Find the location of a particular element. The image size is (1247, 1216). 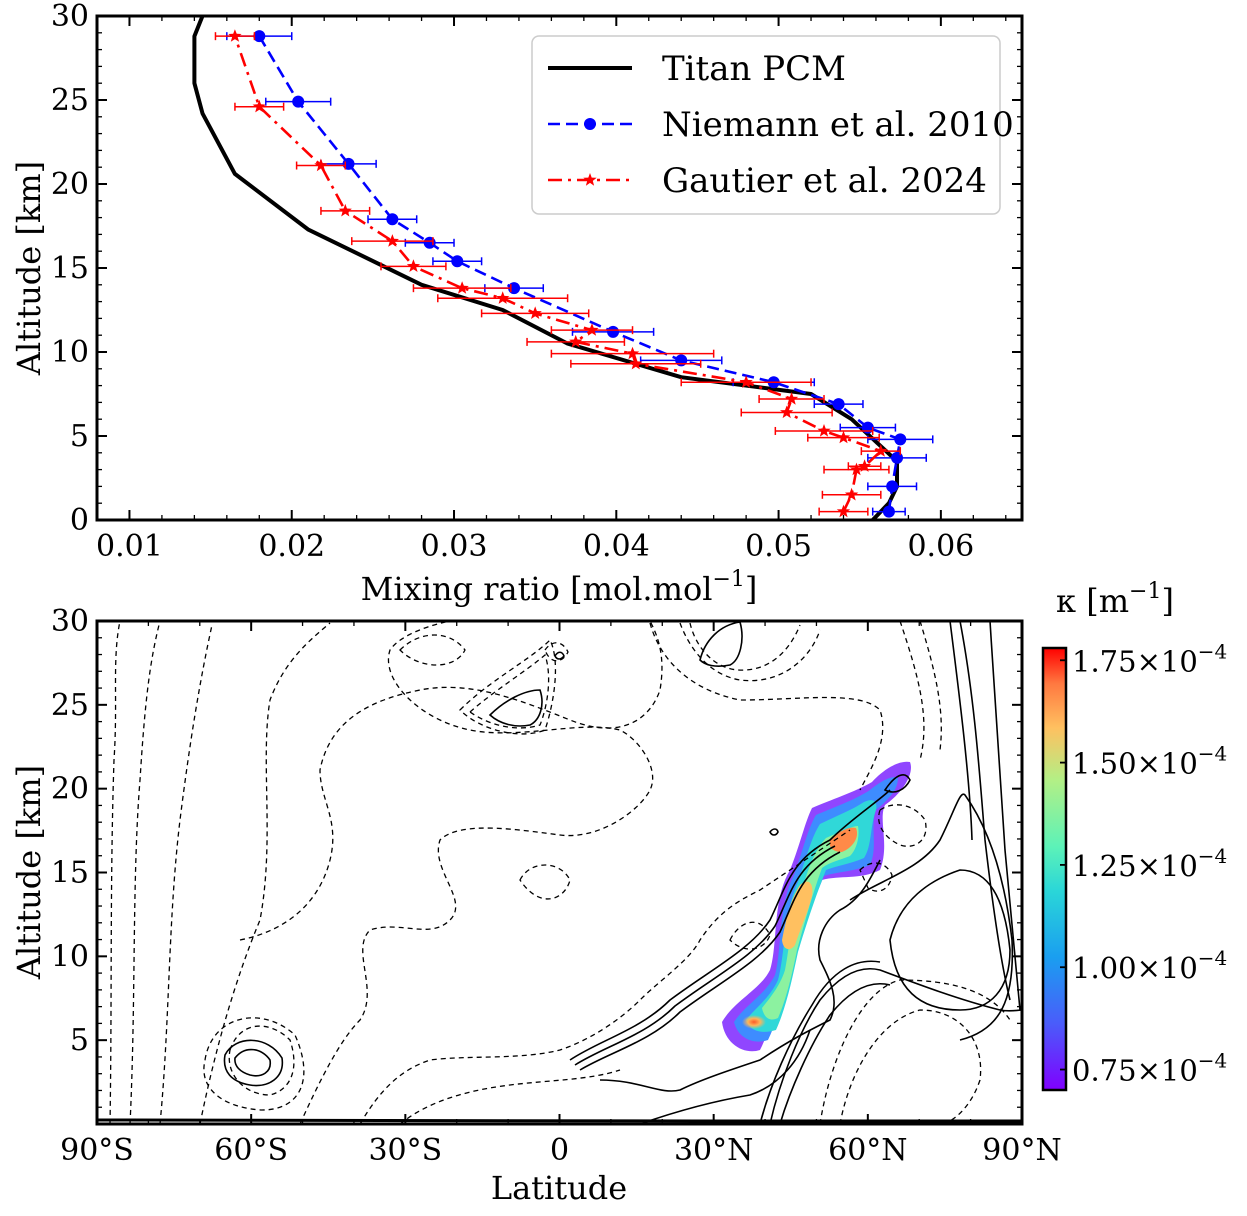

region-orange-high is located at coordinates (843, 839).